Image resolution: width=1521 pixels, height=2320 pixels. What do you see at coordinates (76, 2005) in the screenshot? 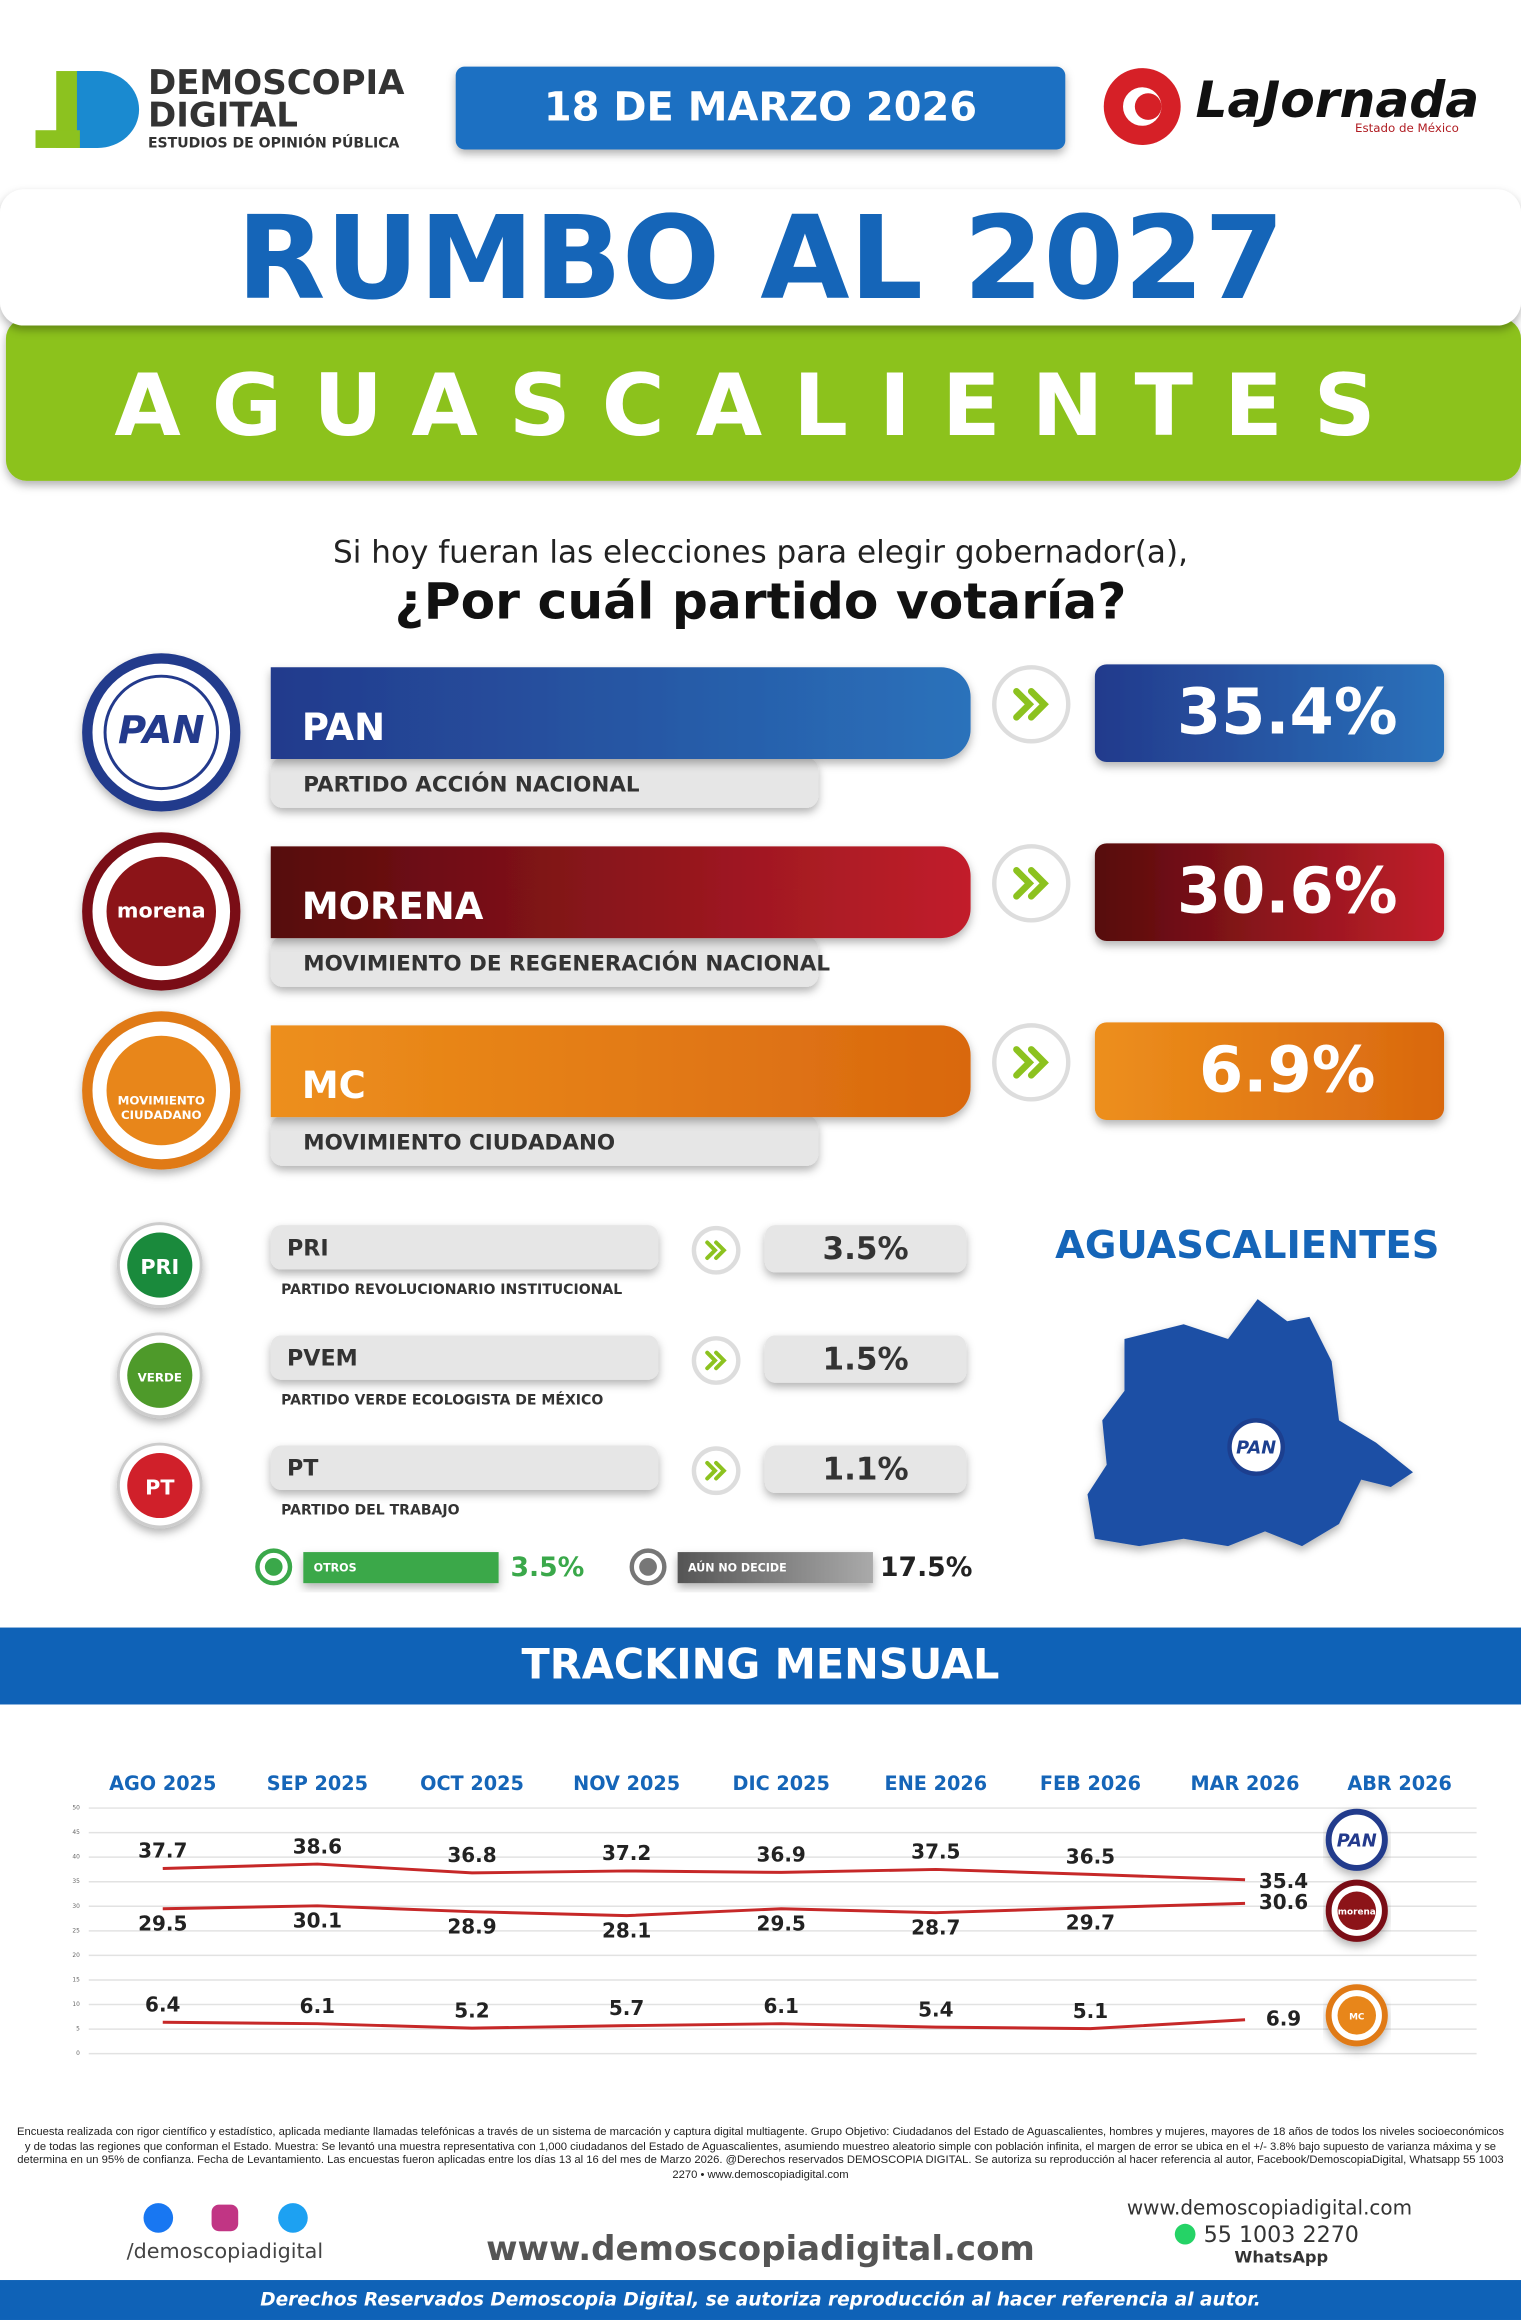
I see `y-tick-label: 10` at bounding box center [76, 2005].